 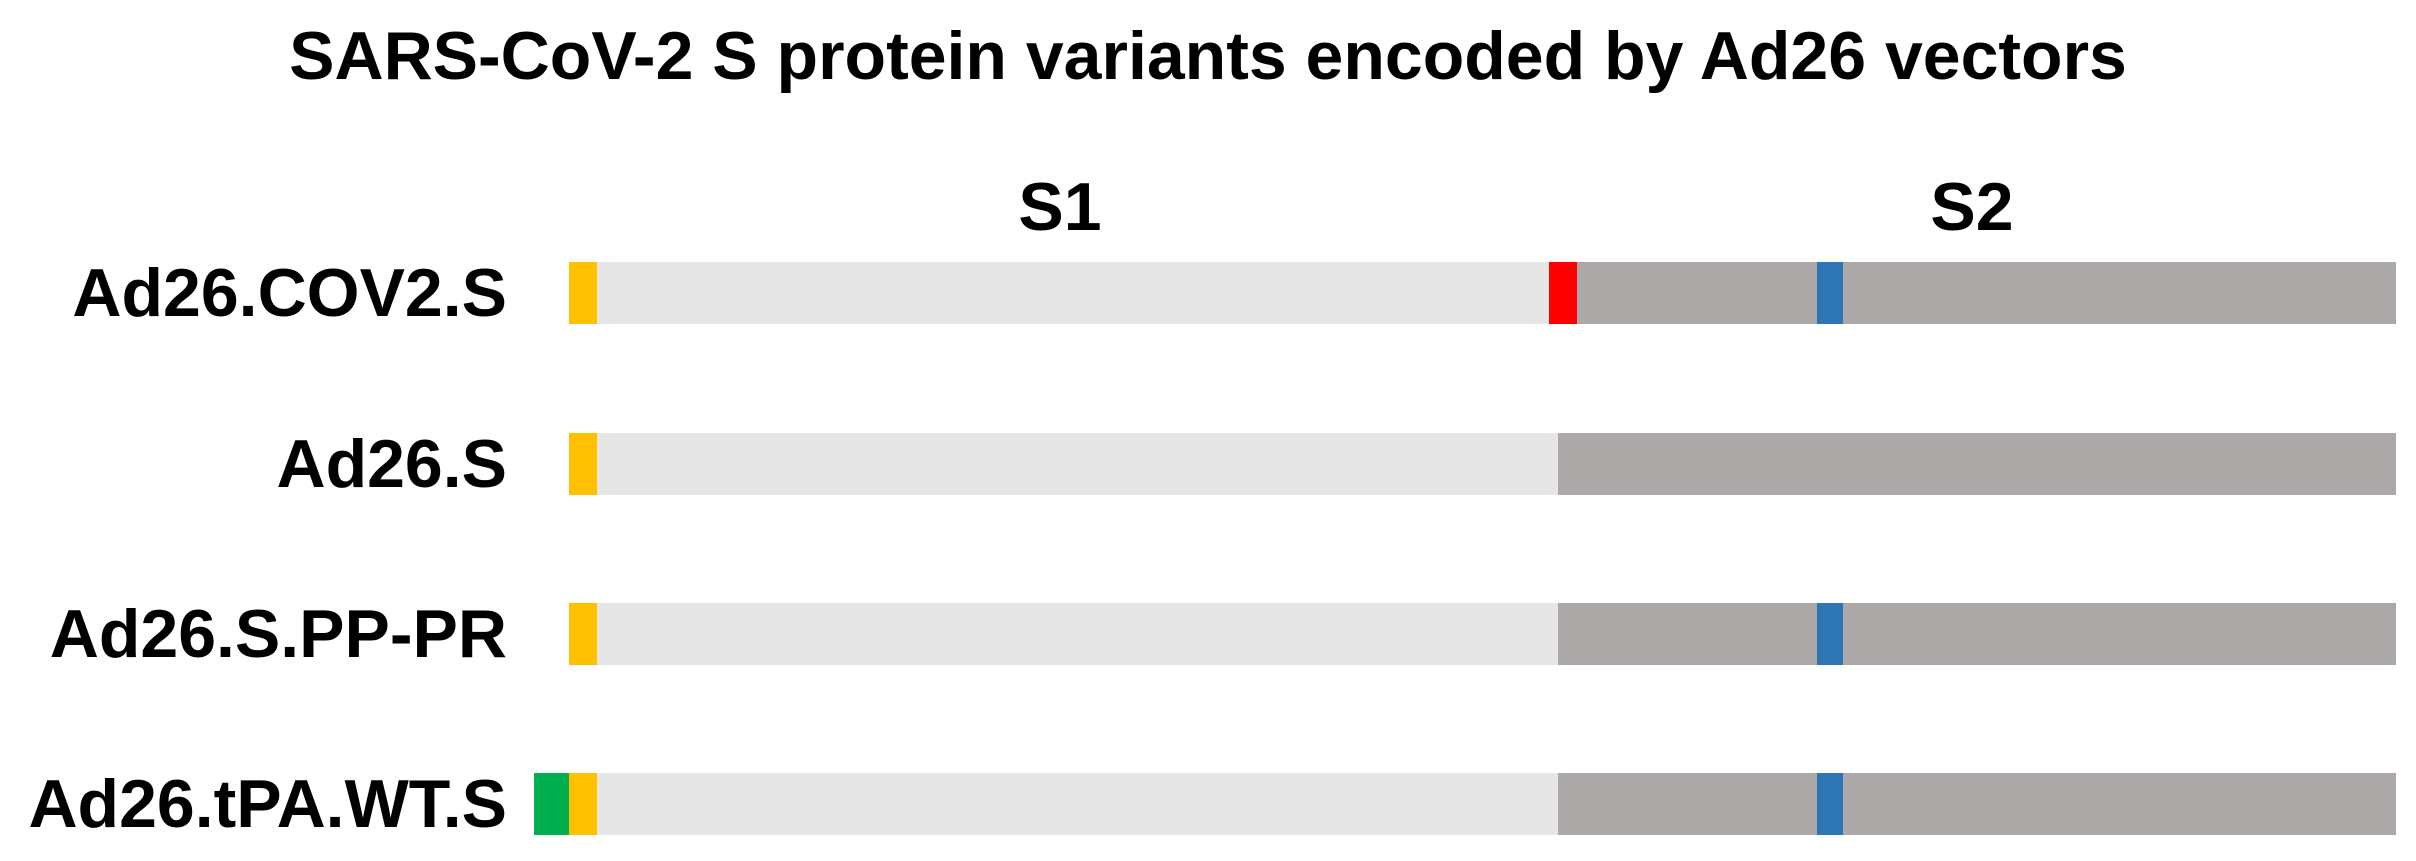 What do you see at coordinates (391, 464) in the screenshot?
I see `construct-label: Ad26.S` at bounding box center [391, 464].